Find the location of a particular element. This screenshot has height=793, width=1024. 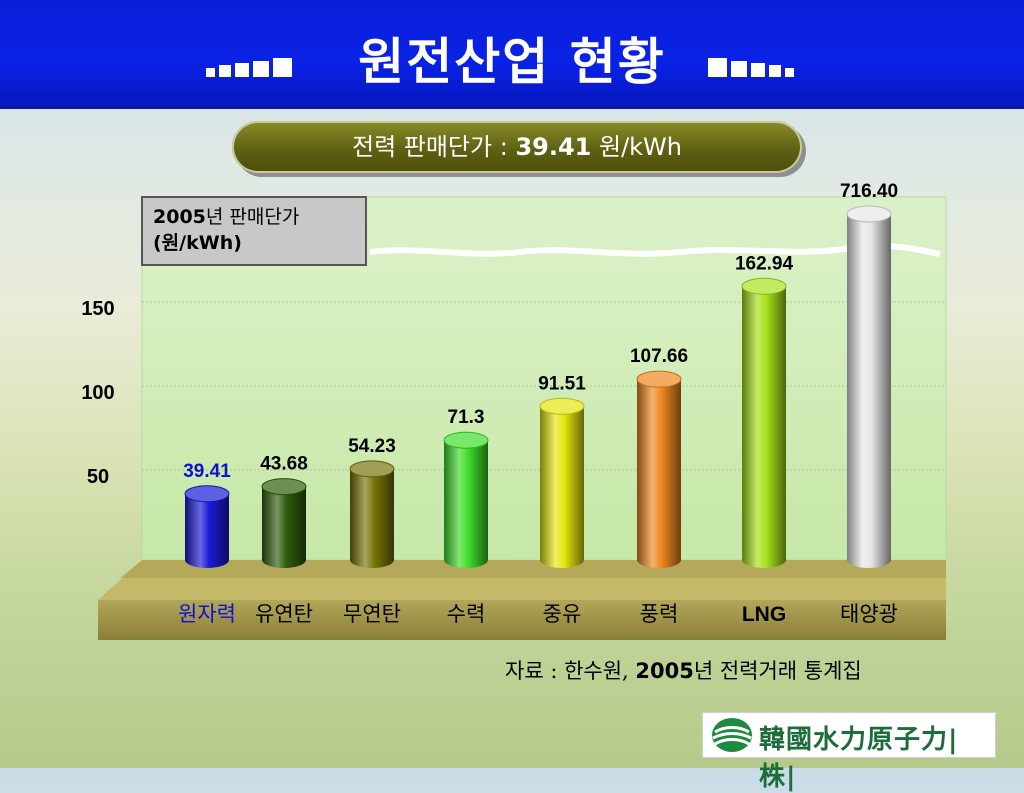

value-label: 71.3 is located at coordinates (466, 417).